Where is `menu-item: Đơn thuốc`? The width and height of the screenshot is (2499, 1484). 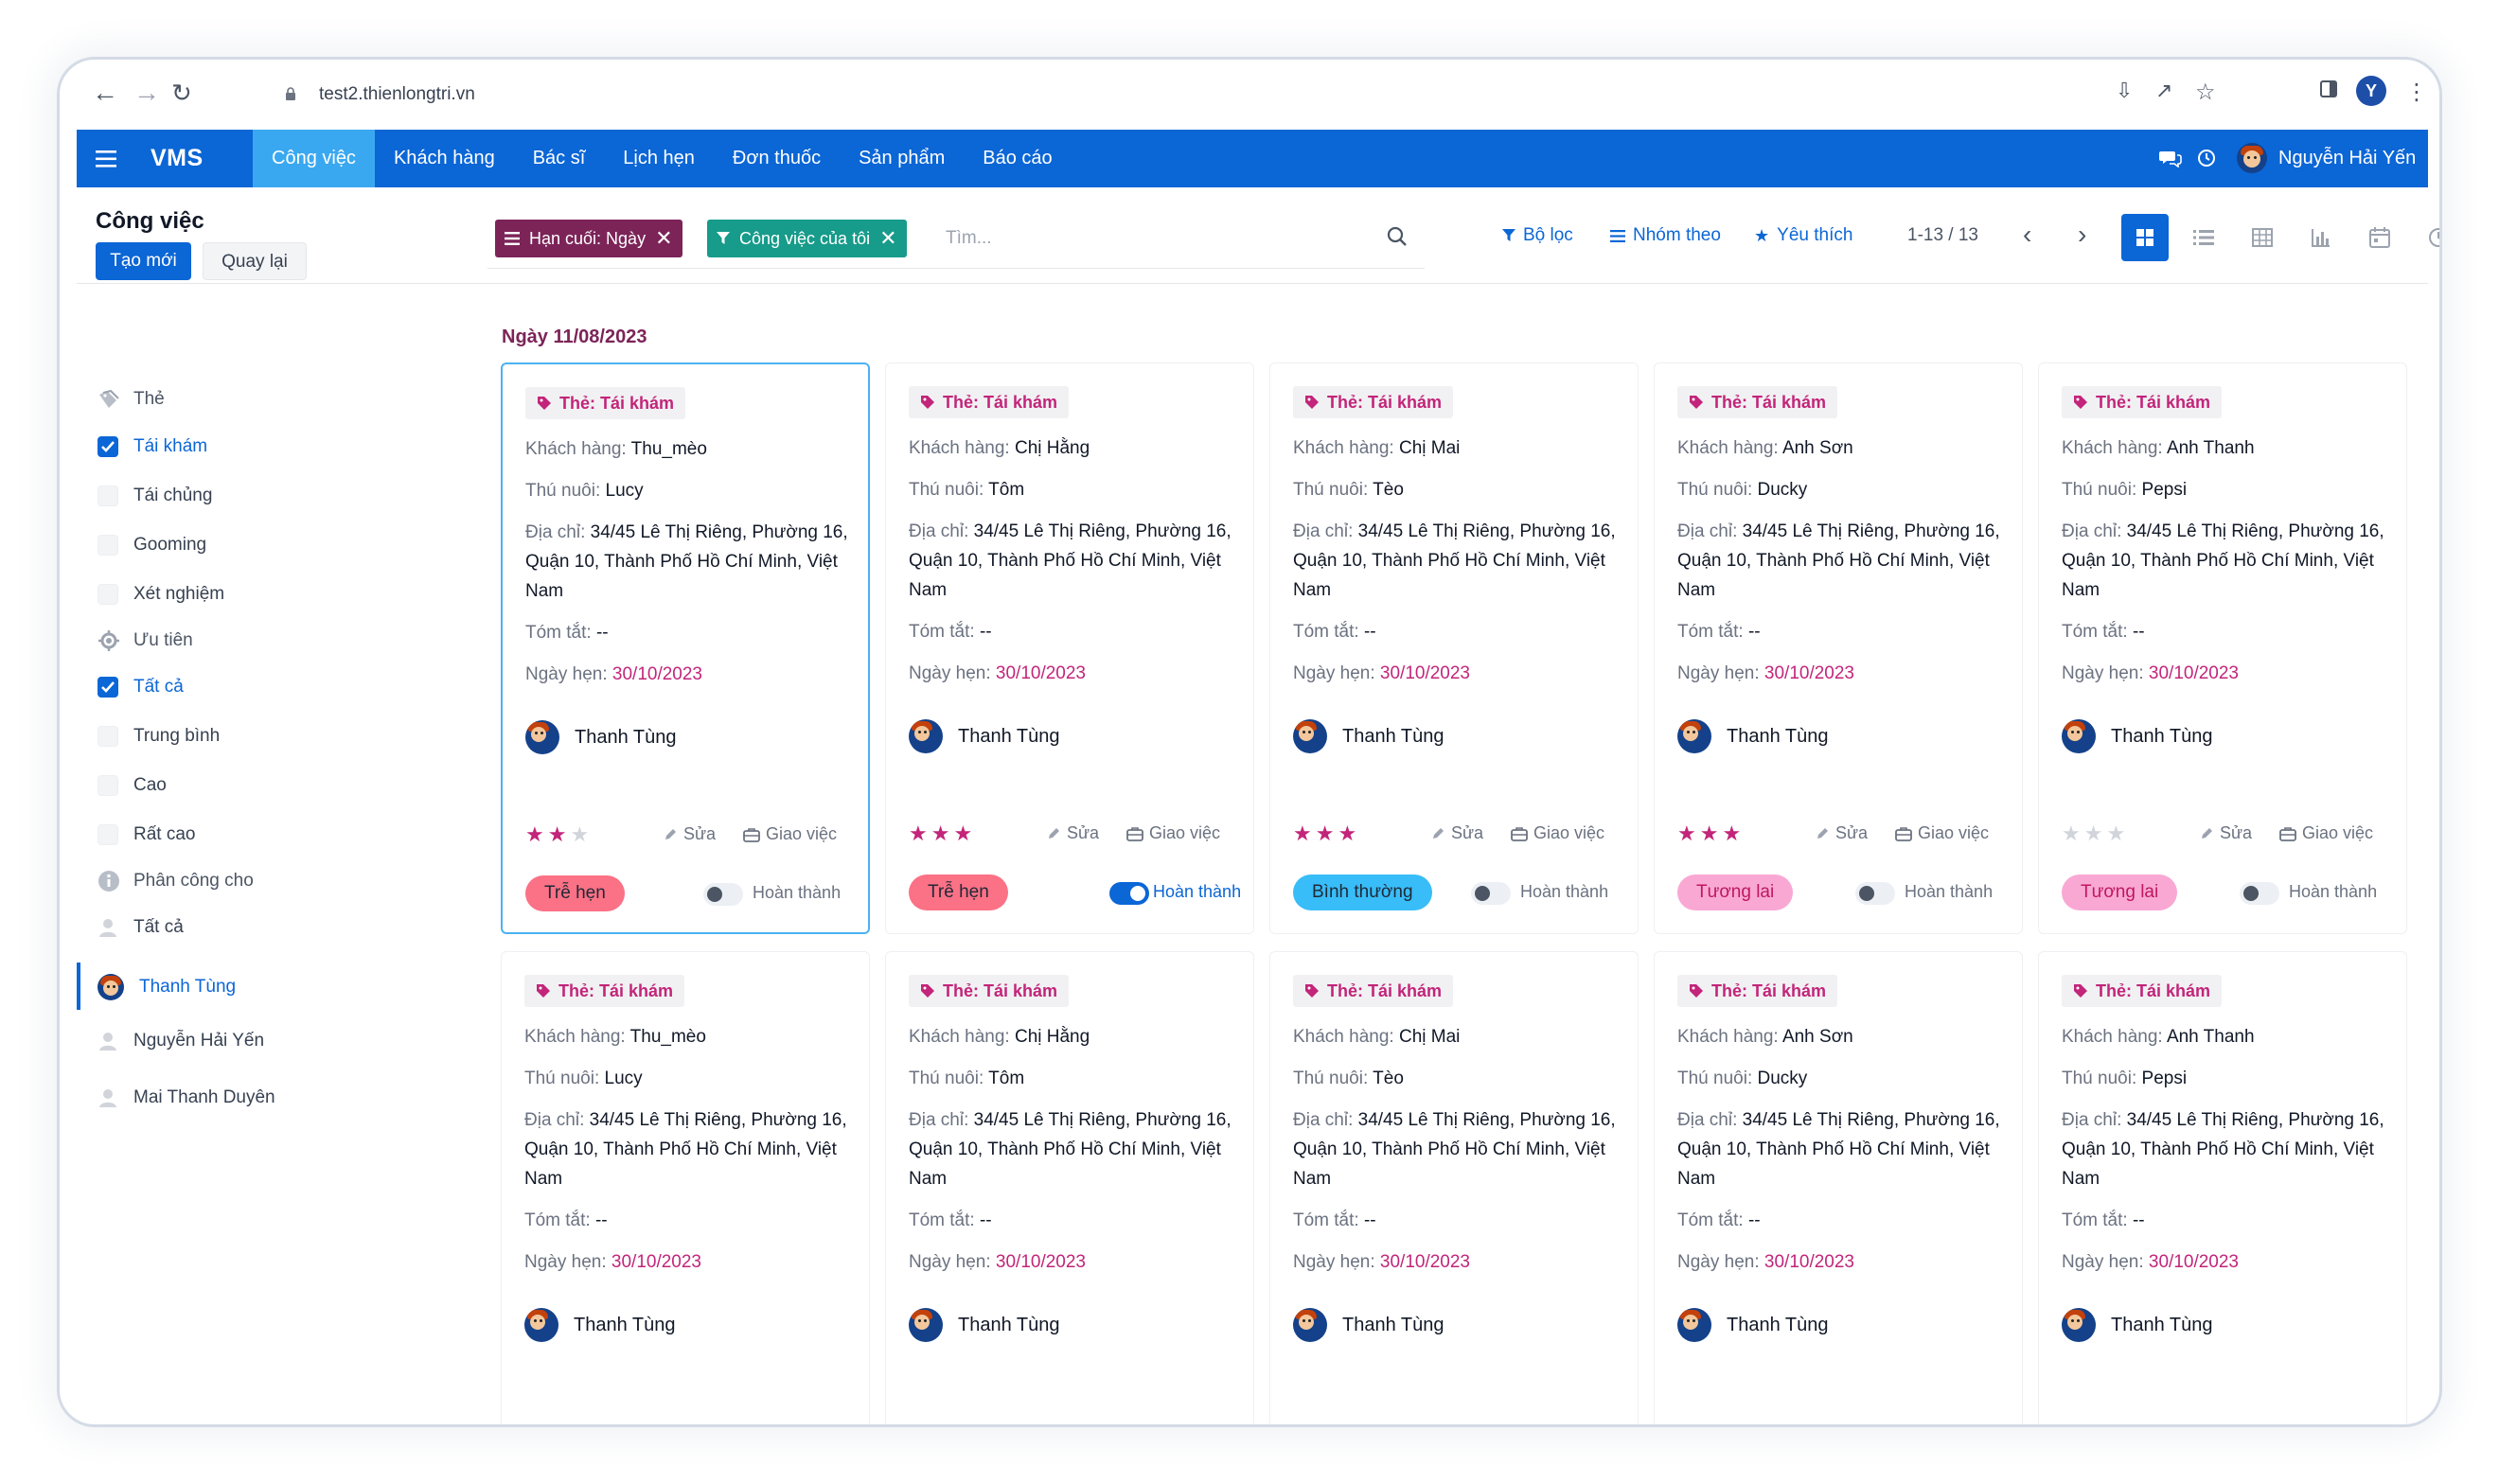
menu-item: Đơn thuốc is located at coordinates (777, 158).